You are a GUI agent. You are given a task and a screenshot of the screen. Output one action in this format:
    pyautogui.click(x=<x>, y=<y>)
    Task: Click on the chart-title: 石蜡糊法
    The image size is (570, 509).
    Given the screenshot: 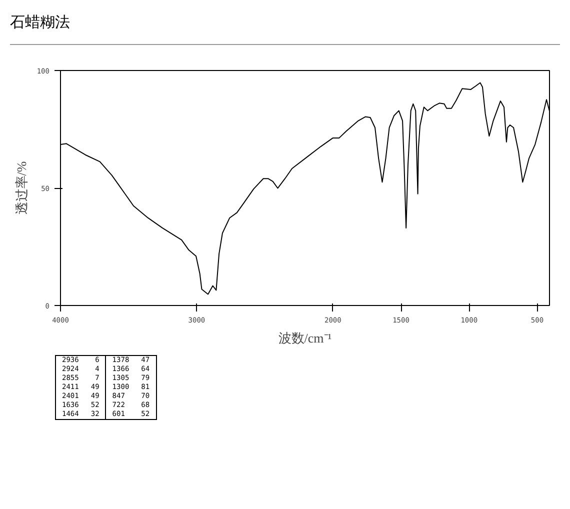 What is the action you would take?
    pyautogui.click(x=40, y=23)
    